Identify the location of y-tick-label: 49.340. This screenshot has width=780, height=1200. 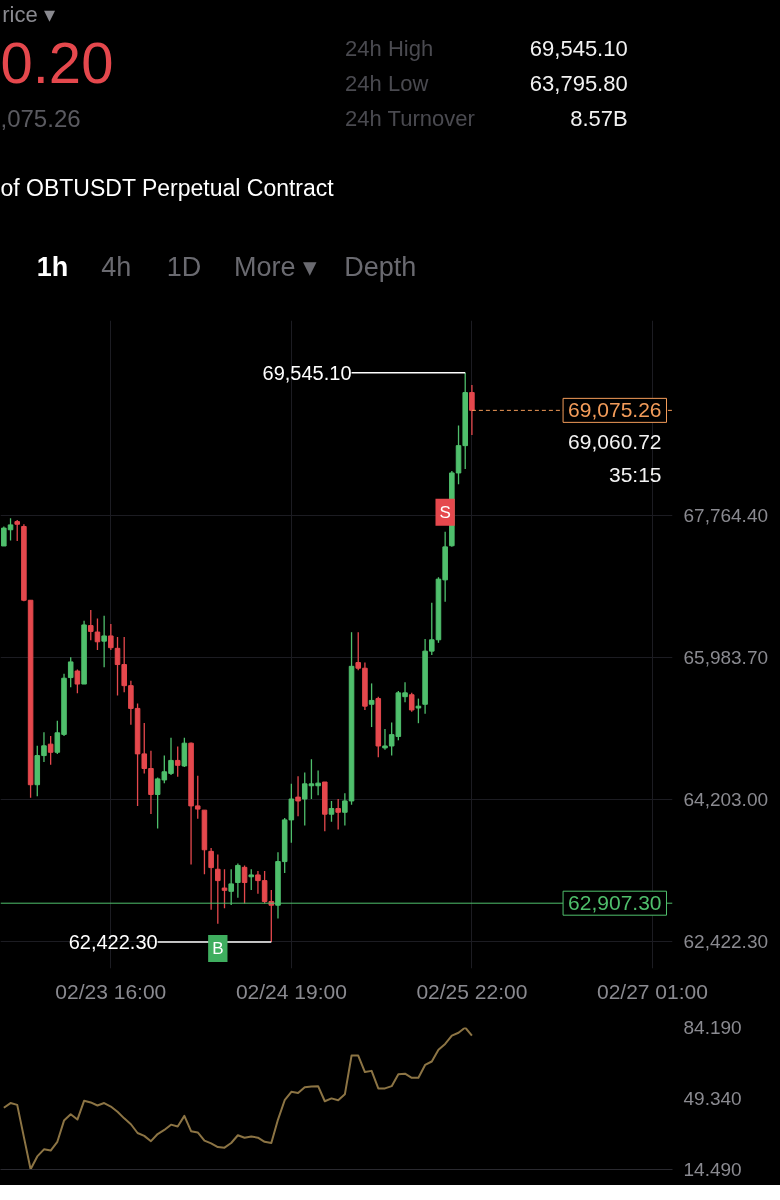
(712, 1098).